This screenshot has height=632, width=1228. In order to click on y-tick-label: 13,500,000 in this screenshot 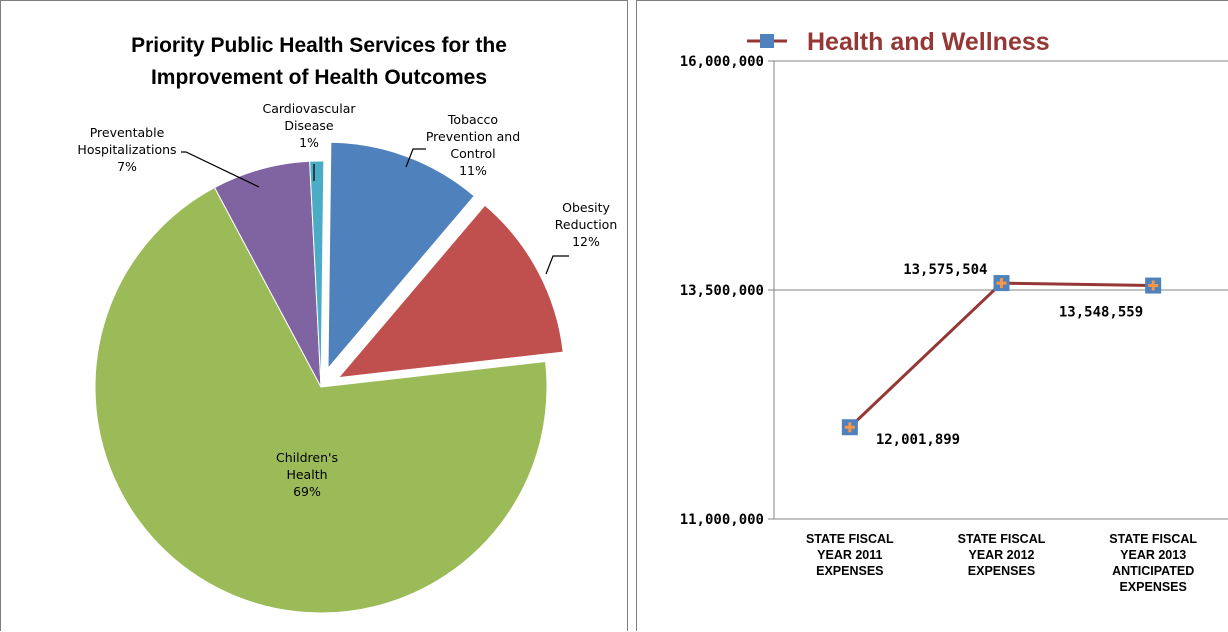, I will do `click(722, 291)`.